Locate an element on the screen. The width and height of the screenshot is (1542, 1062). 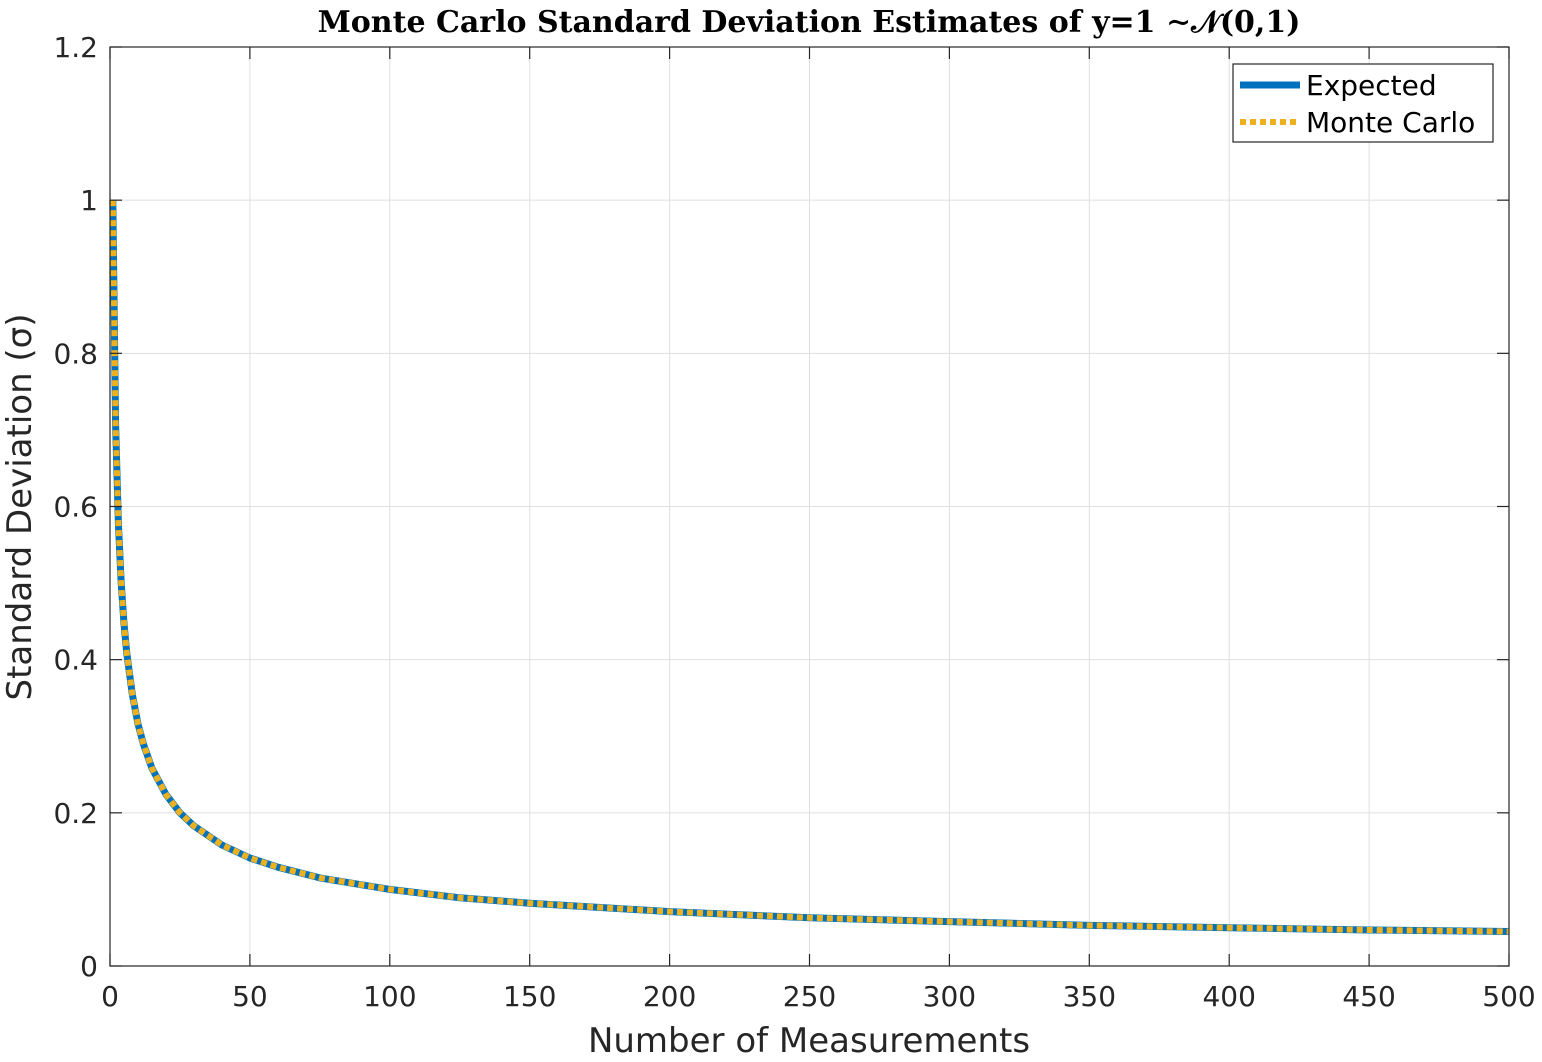
x-tick-label: 300 is located at coordinates (949, 996).